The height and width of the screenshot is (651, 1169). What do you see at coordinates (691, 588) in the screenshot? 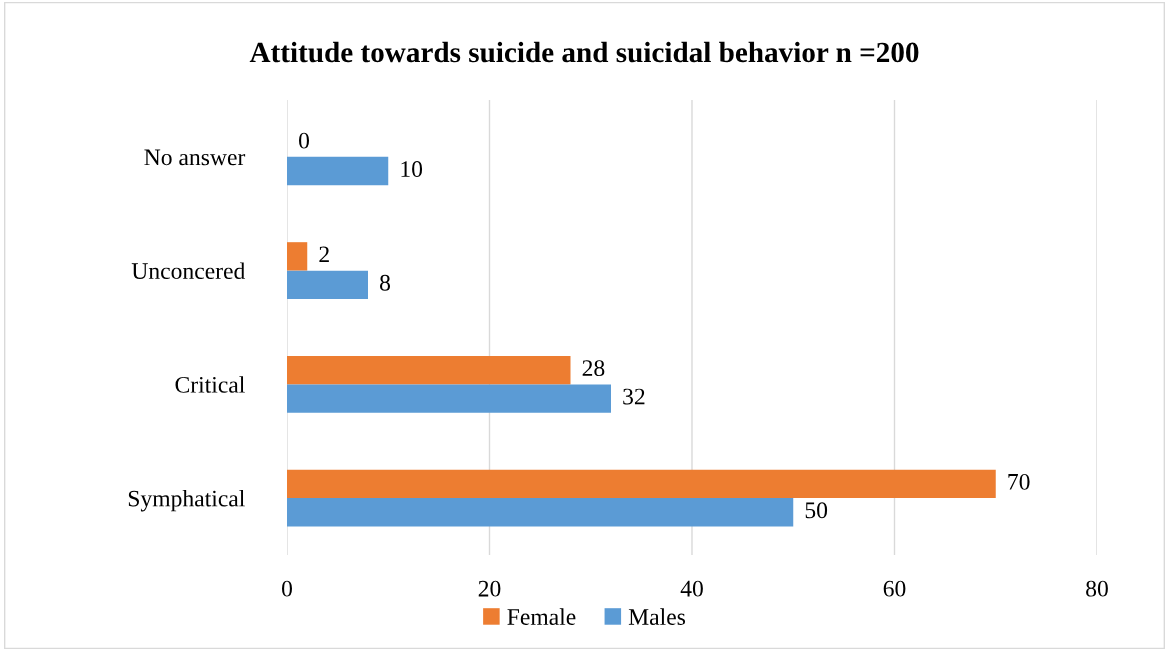
I see `x-tick-label: 40` at bounding box center [691, 588].